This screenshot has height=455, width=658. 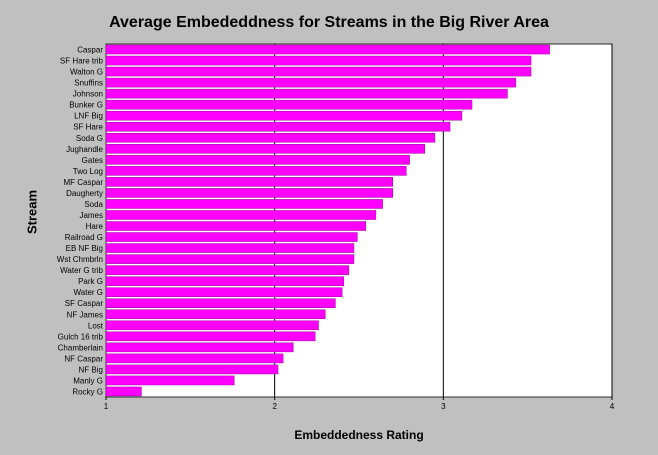 What do you see at coordinates (80, 259) in the screenshot?
I see `category-label: Wst Chmbrln` at bounding box center [80, 259].